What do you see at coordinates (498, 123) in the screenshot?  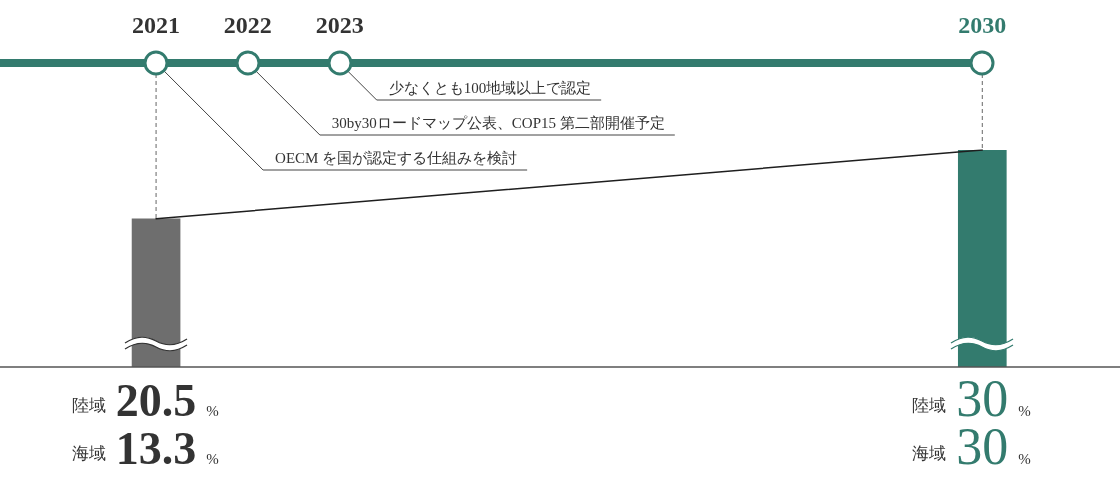 I see `text: 30by30ロードマップ公表、COP15 第二部開催予定` at bounding box center [498, 123].